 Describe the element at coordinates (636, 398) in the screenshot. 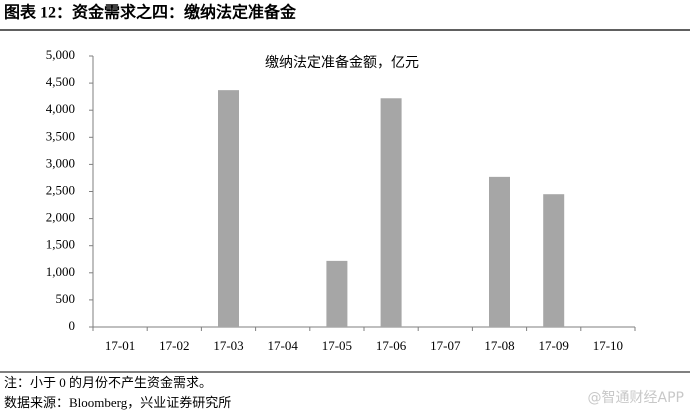

I see `watermark: @智通财经APP` at that location.